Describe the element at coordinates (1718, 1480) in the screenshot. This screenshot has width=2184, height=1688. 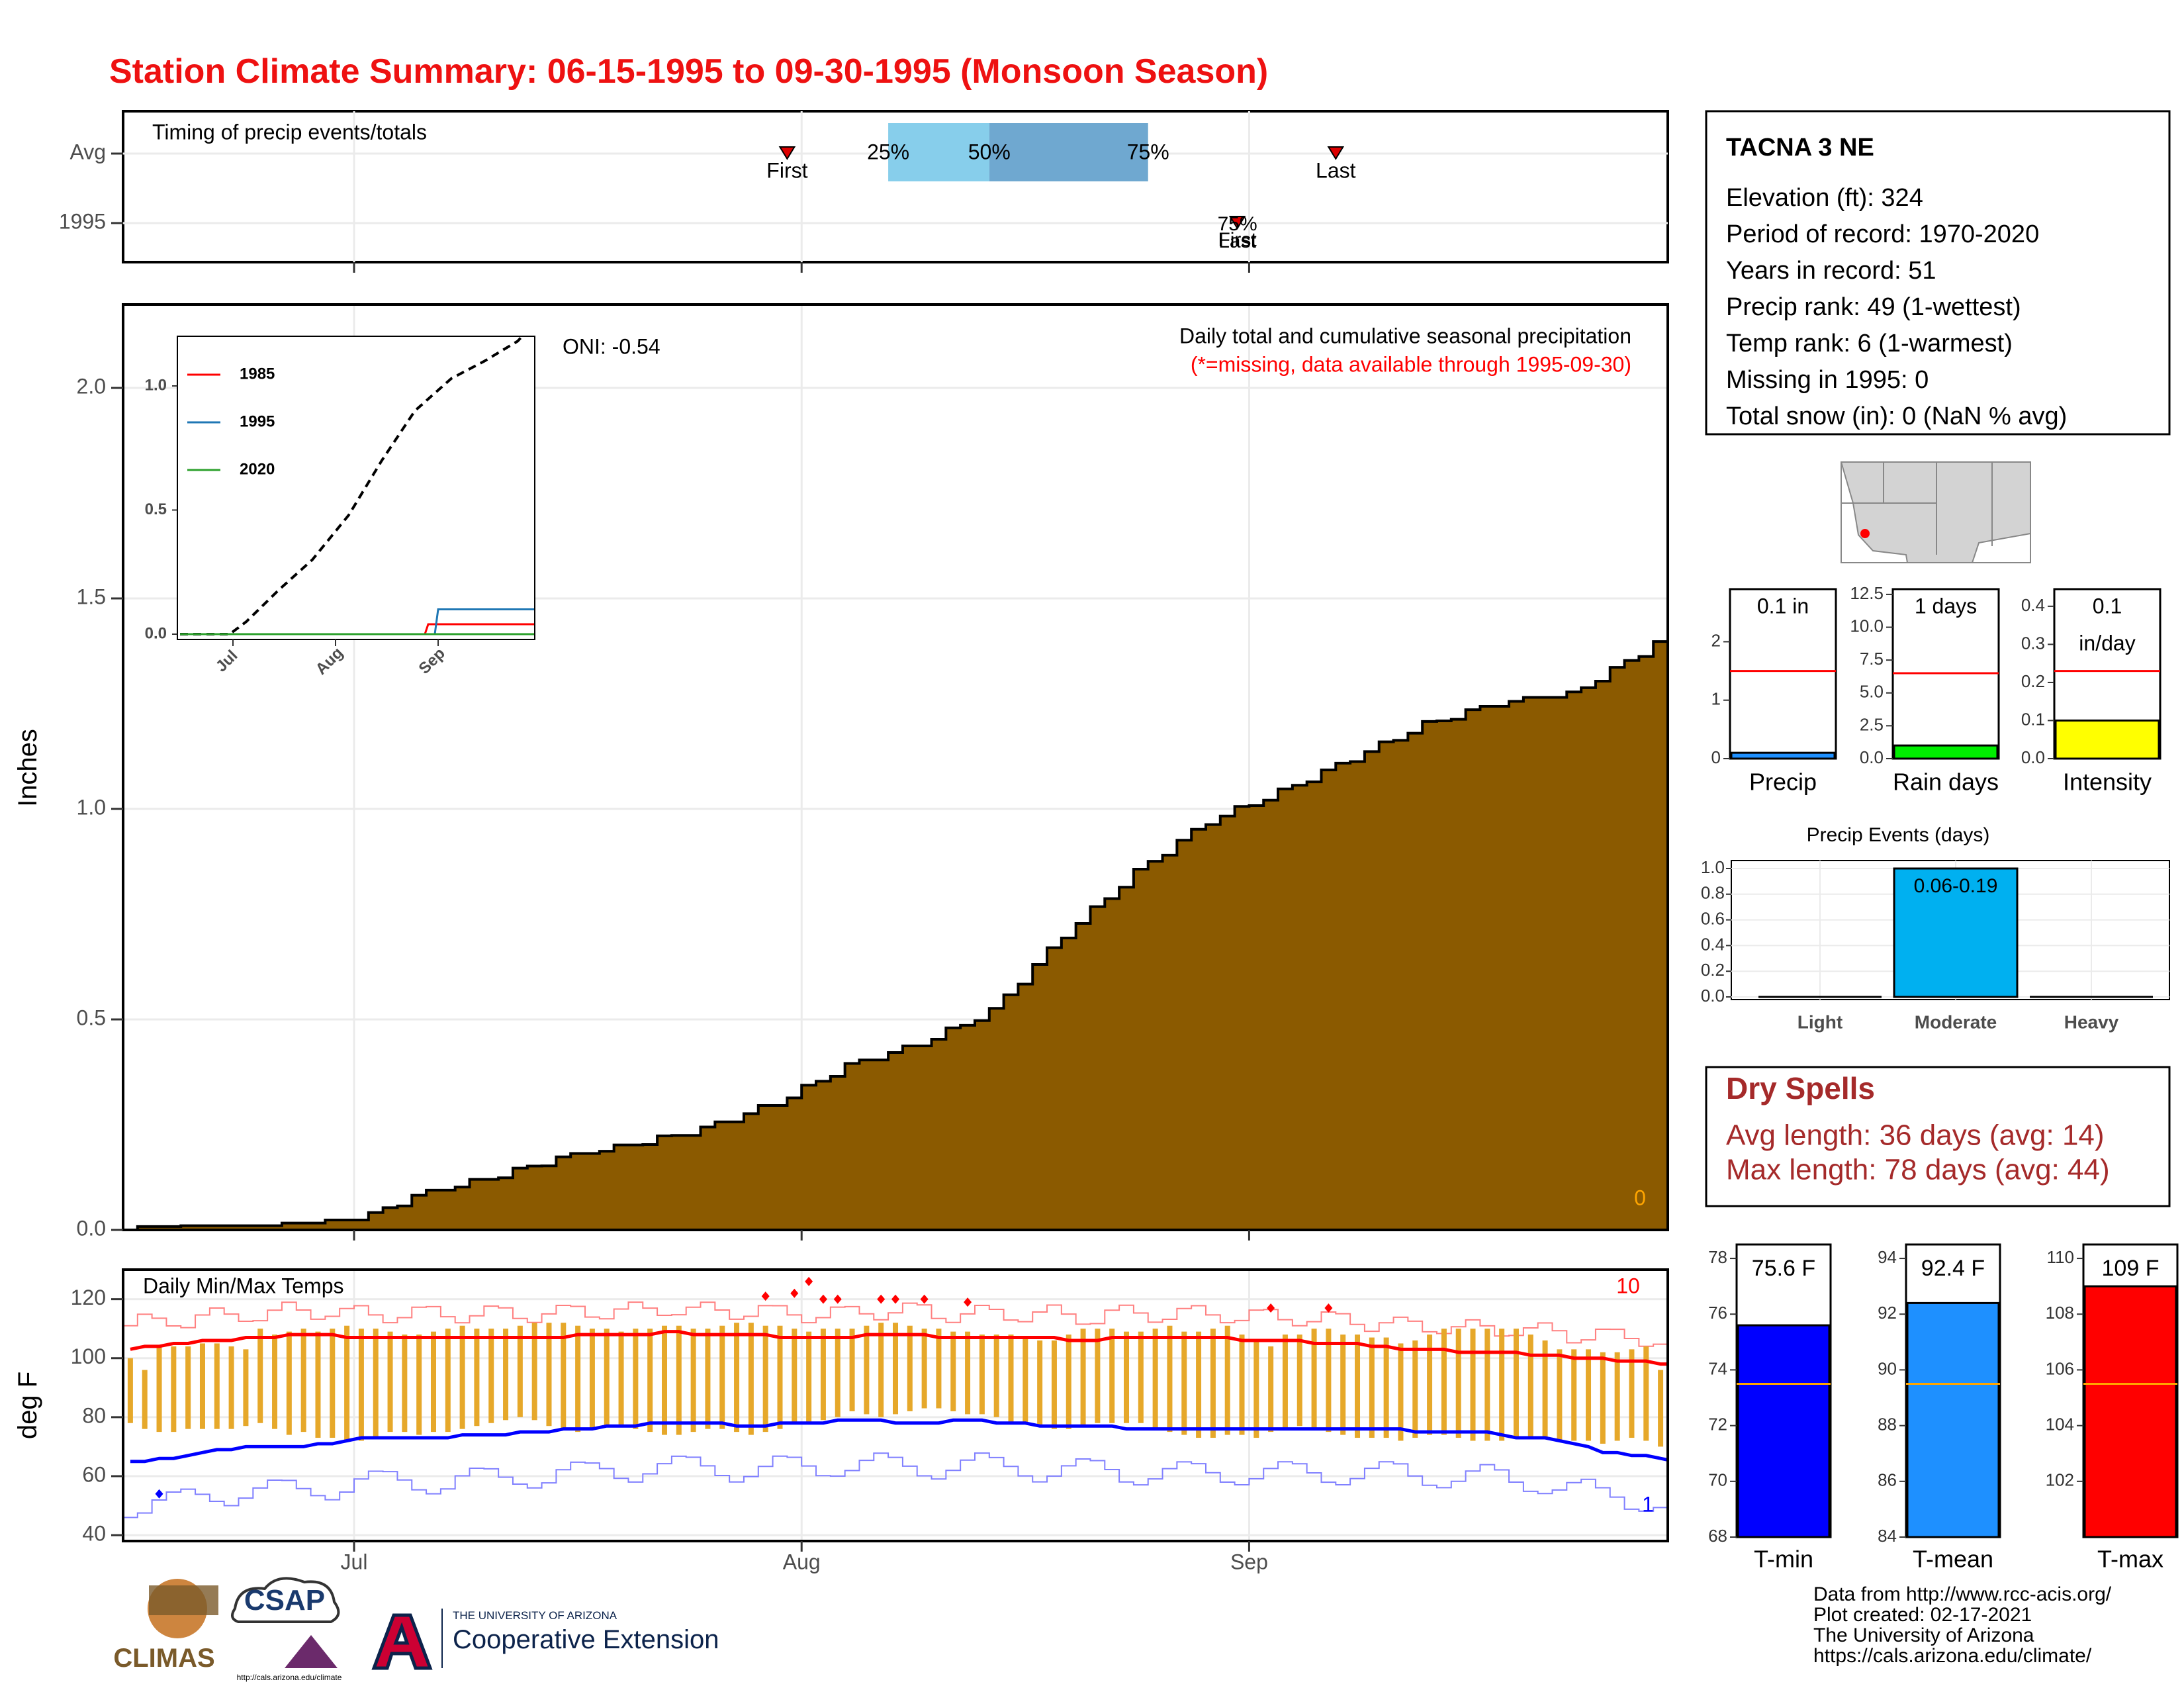
I see `t-min-y-tick-label: 70` at that location.